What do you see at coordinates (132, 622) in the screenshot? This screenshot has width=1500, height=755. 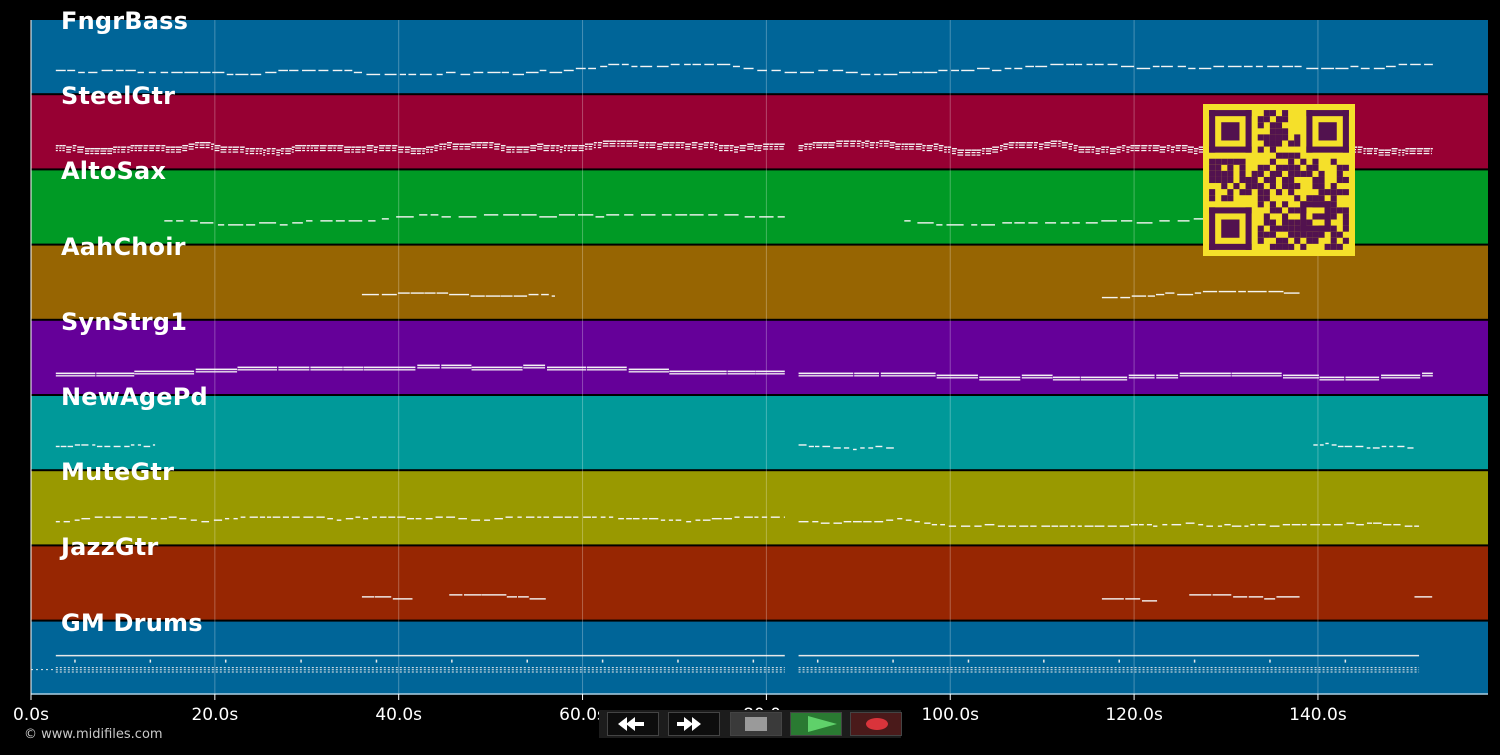 I see `track-name: GM Drums` at bounding box center [132, 622].